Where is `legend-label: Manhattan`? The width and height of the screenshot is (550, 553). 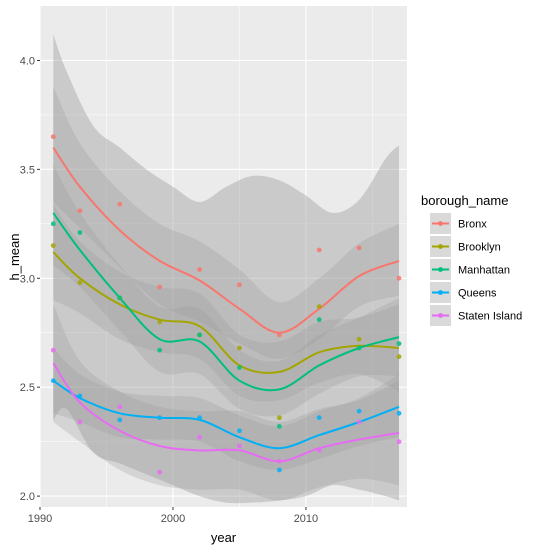 legend-label: Manhattan is located at coordinates (484, 271).